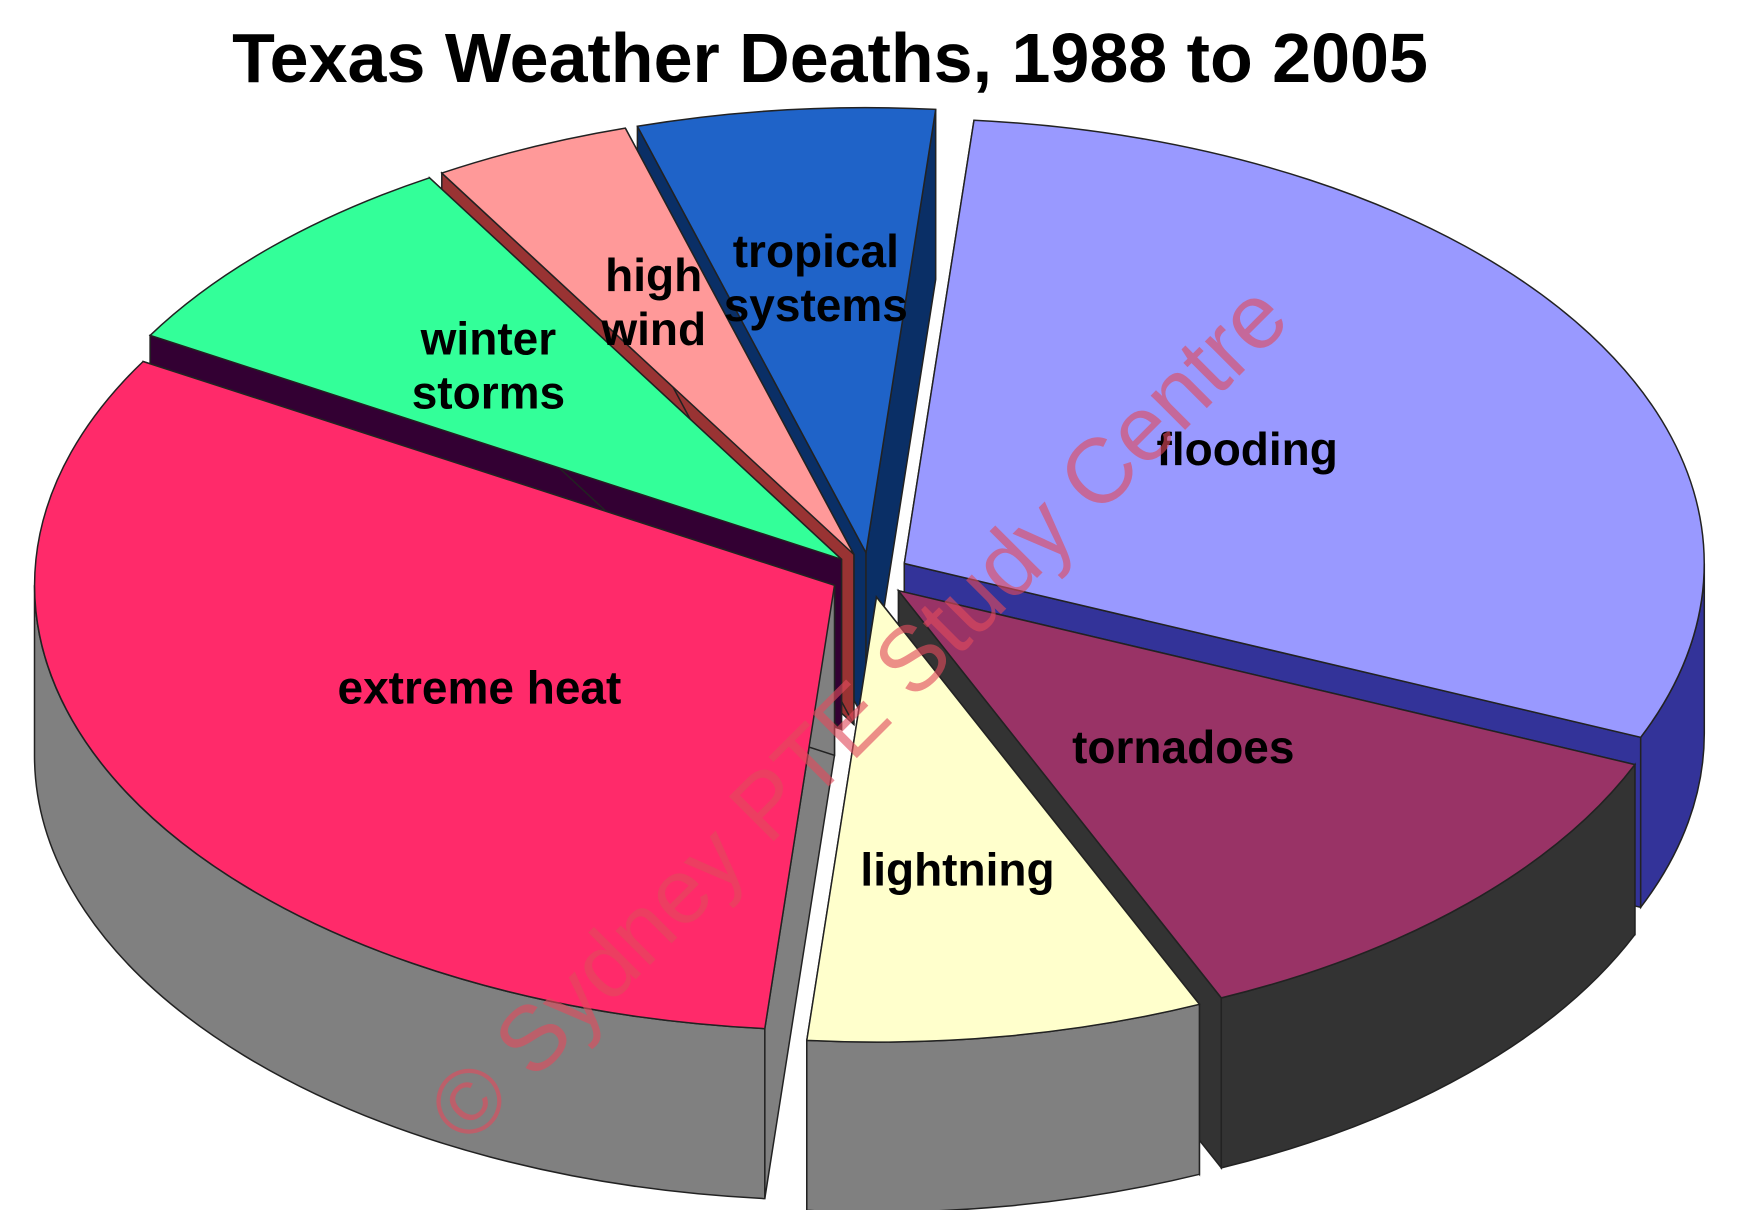 The height and width of the screenshot is (1215, 1745). What do you see at coordinates (1266, 794) in the screenshot?
I see `slice-top-tornadoes` at bounding box center [1266, 794].